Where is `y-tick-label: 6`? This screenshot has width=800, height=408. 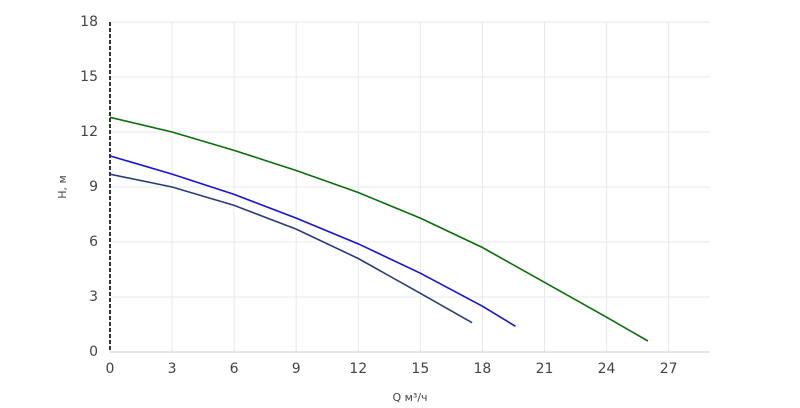 y-tick-label: 6 is located at coordinates (93, 242).